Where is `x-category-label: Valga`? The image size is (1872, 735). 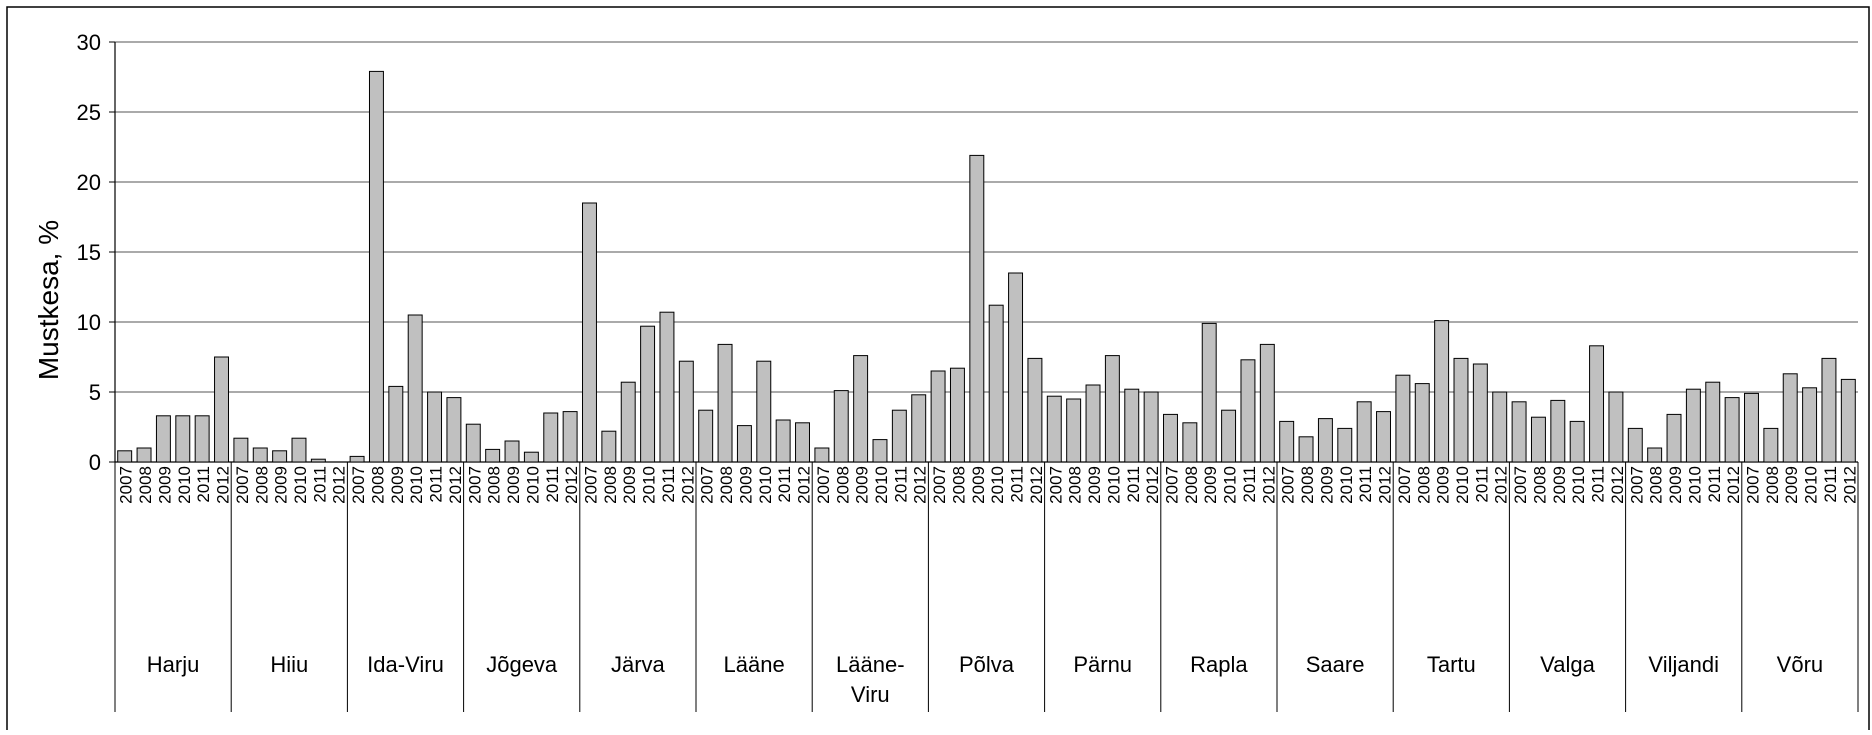 x-category-label: Valga is located at coordinates (1567, 664).